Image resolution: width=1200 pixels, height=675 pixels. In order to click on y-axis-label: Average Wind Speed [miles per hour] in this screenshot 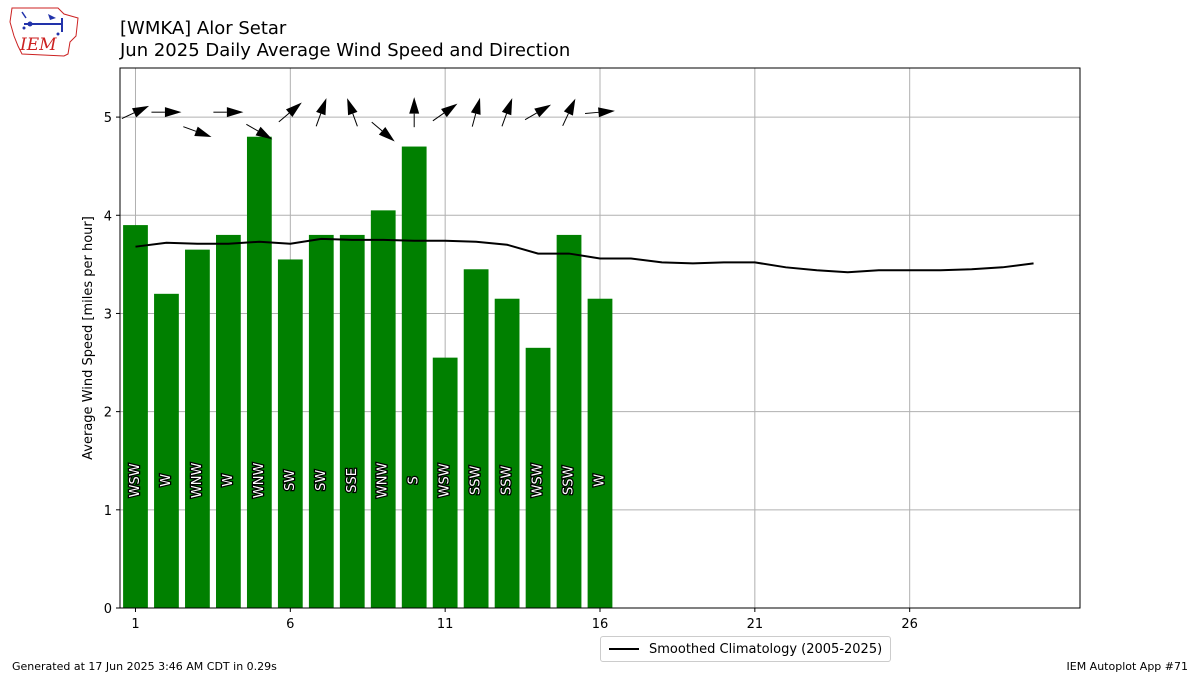, I will do `click(88, 338)`.